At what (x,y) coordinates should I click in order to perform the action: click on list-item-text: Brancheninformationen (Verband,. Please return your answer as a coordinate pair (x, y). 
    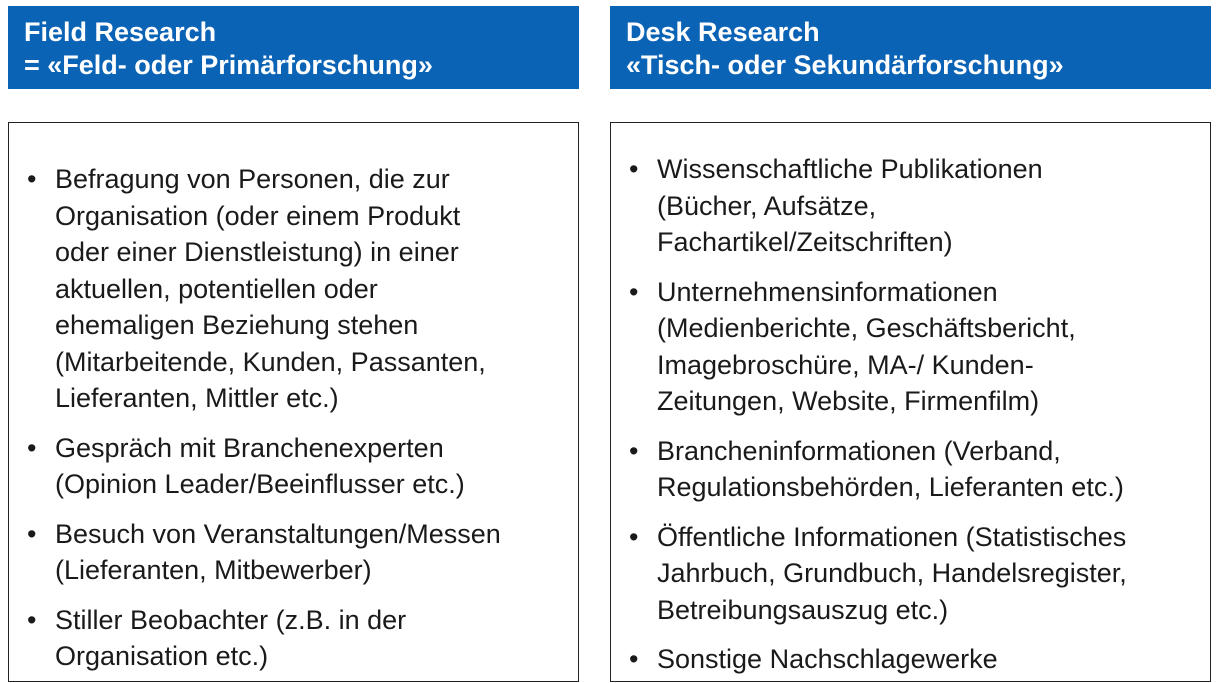
    Looking at the image, I should click on (859, 450).